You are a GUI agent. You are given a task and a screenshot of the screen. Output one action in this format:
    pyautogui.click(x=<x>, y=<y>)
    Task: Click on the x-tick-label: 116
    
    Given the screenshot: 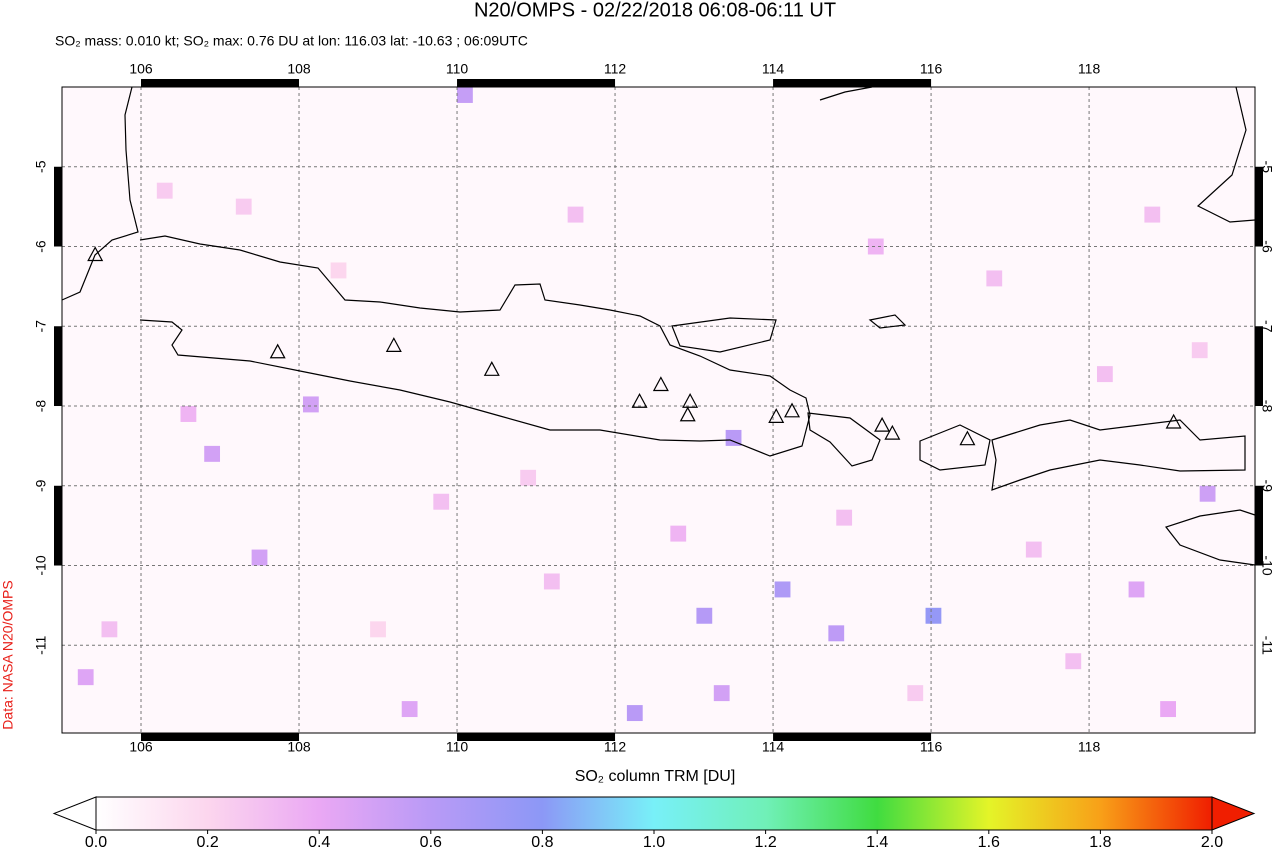 What is the action you would take?
    pyautogui.click(x=931, y=69)
    